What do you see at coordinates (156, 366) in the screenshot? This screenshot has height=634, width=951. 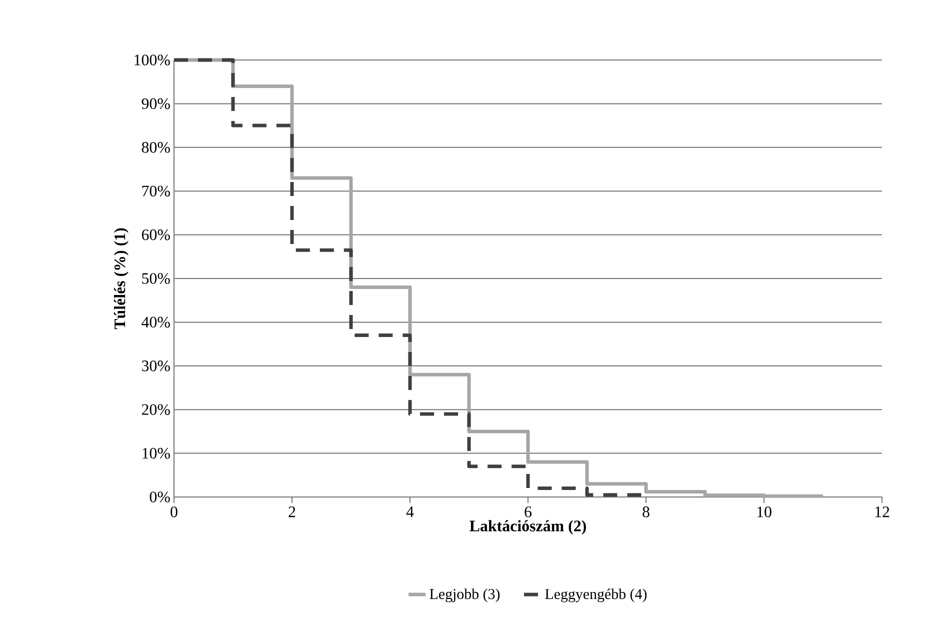 I see `y-tick-label: 30%` at bounding box center [156, 366].